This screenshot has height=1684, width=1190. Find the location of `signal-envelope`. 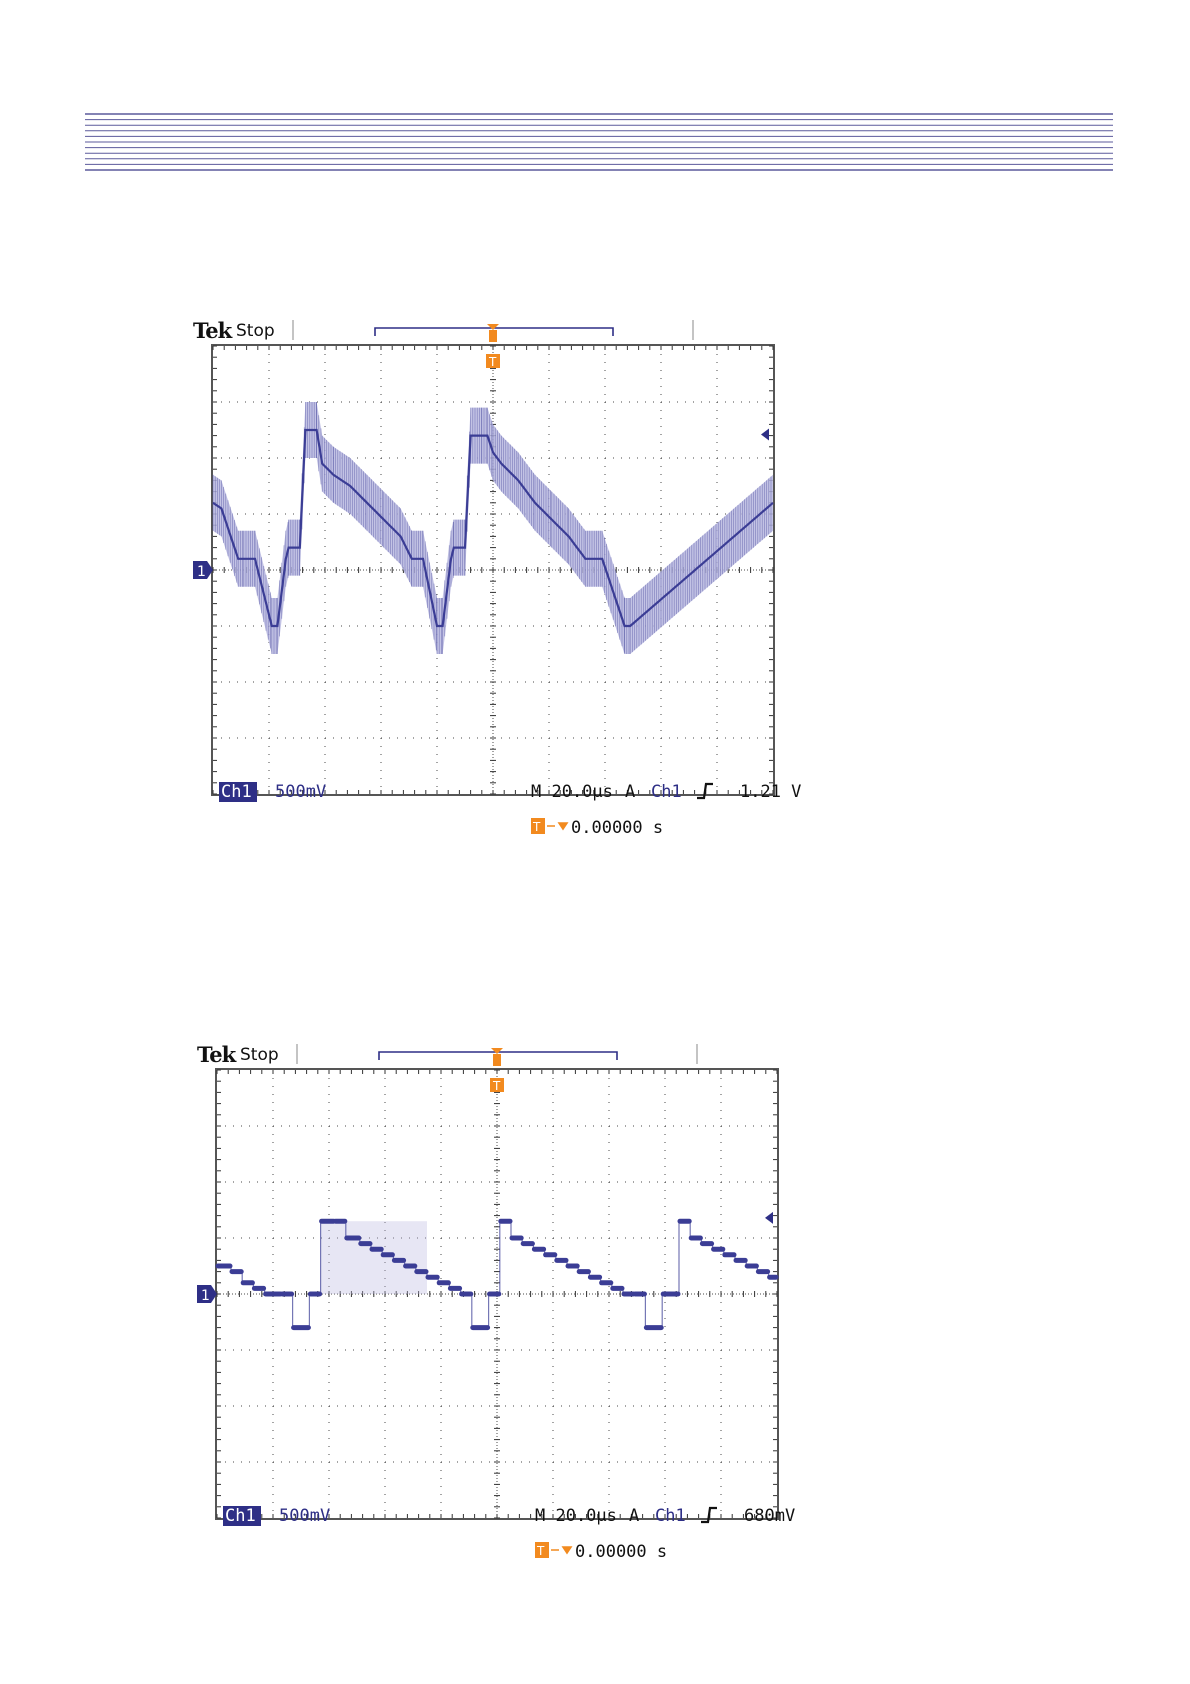

signal-envelope is located at coordinates (493, 528).